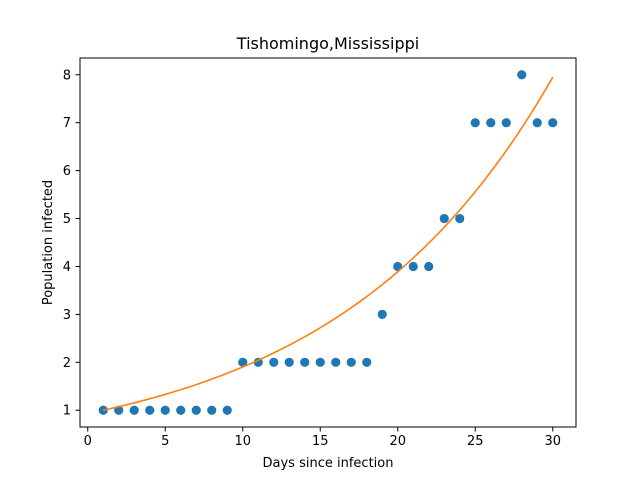  What do you see at coordinates (67, 171) in the screenshot?
I see `y-tick-label: 6` at bounding box center [67, 171].